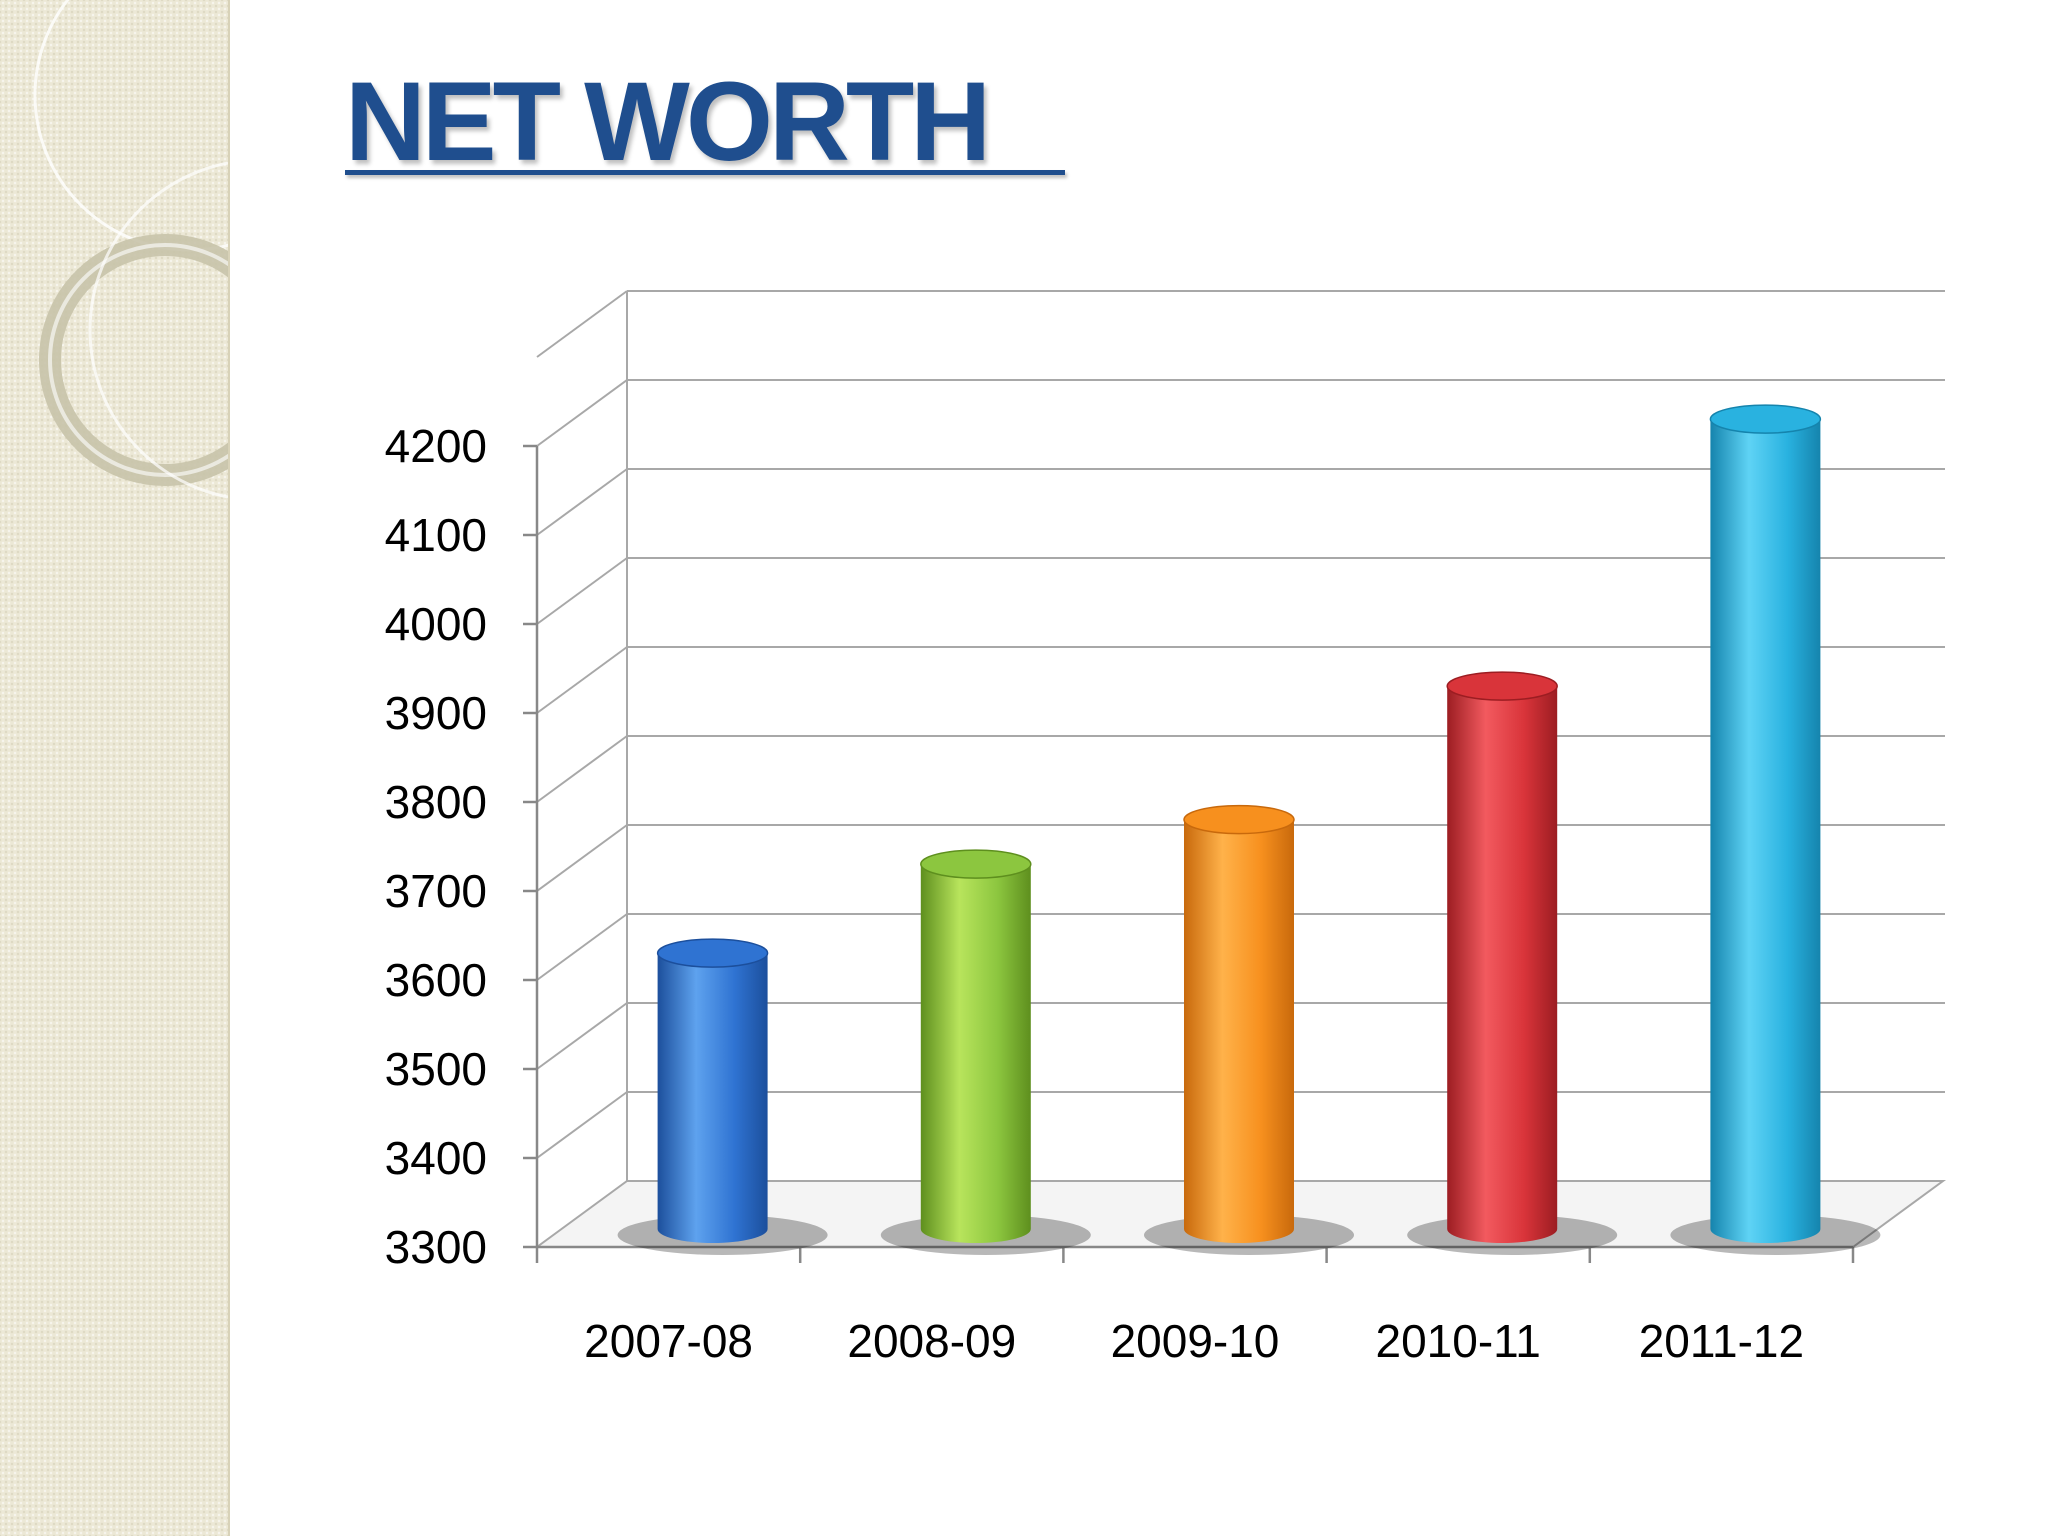 This screenshot has width=2048, height=1536. Describe the element at coordinates (436, 713) in the screenshot. I see `y-tick-label: 3900` at that location.